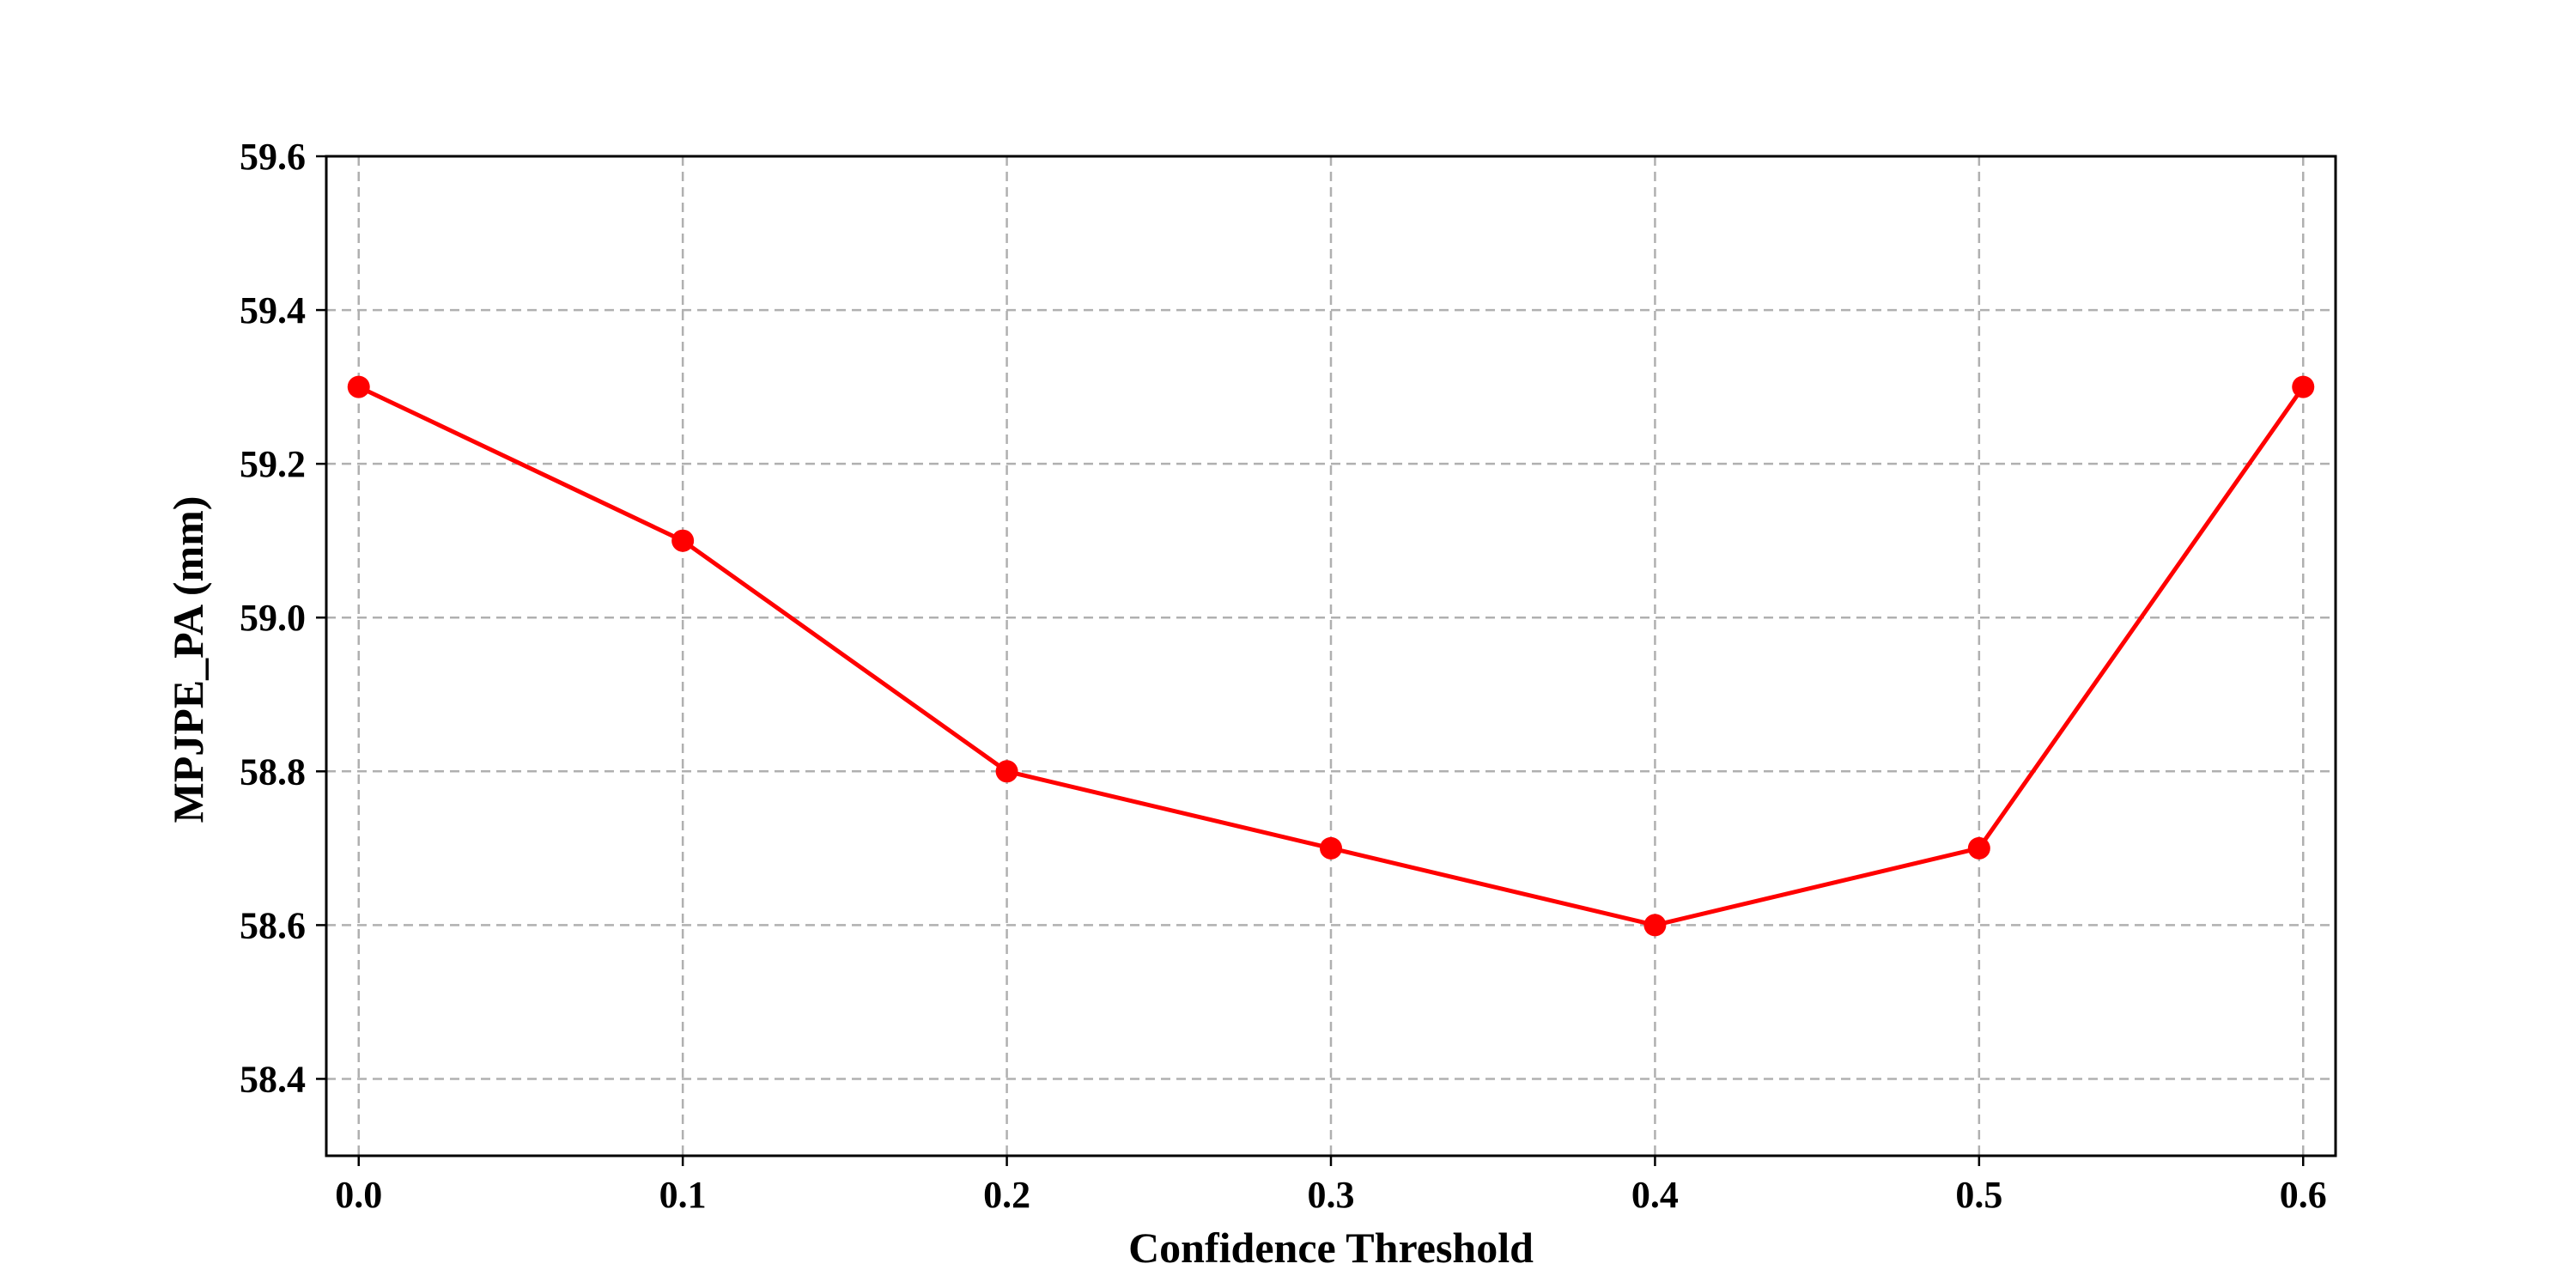 This screenshot has height=1288, width=2576. Describe the element at coordinates (2303, 1195) in the screenshot. I see `x-tick-label: 0.6` at that location.